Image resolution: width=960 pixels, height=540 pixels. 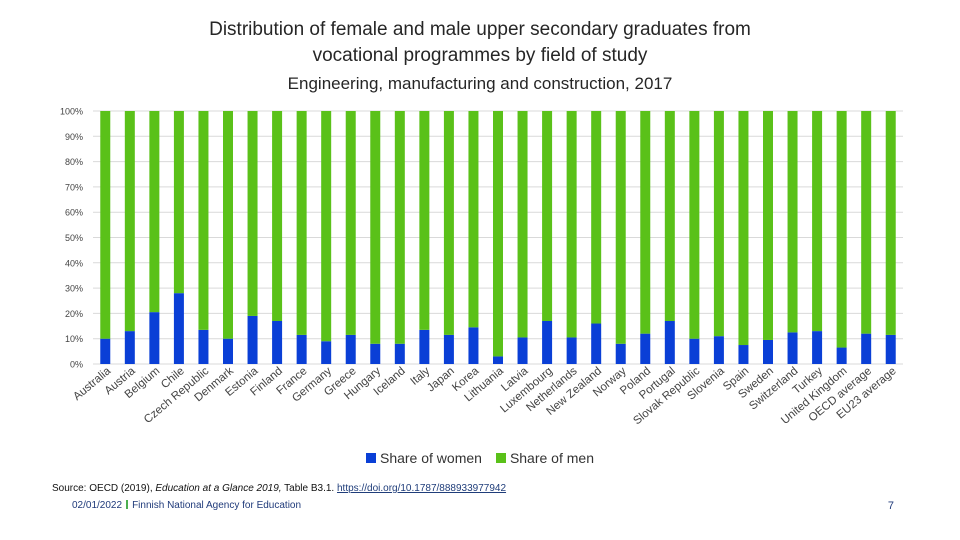 I want to click on source-link: https://doi.org/10.1787/888933977942, so click(x=422, y=488).